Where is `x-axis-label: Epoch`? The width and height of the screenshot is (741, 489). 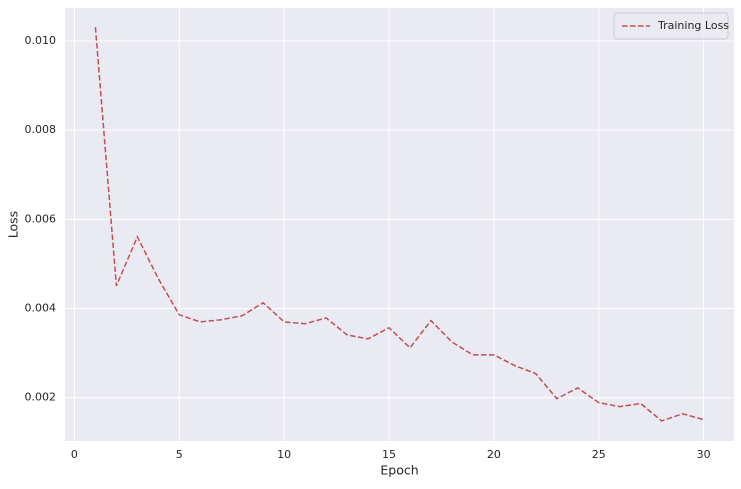 x-axis-label: Epoch is located at coordinates (399, 470).